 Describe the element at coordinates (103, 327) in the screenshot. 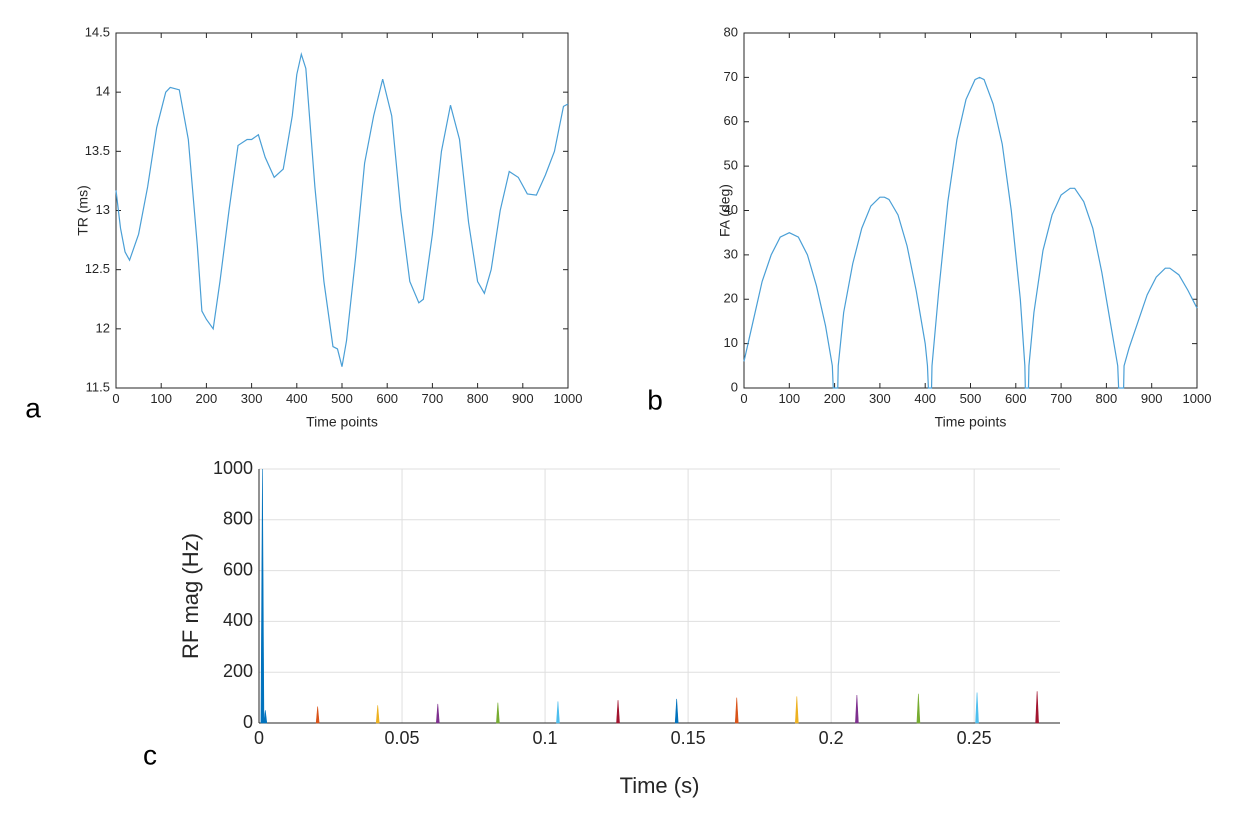

I see `y-tick-label: 12` at that location.